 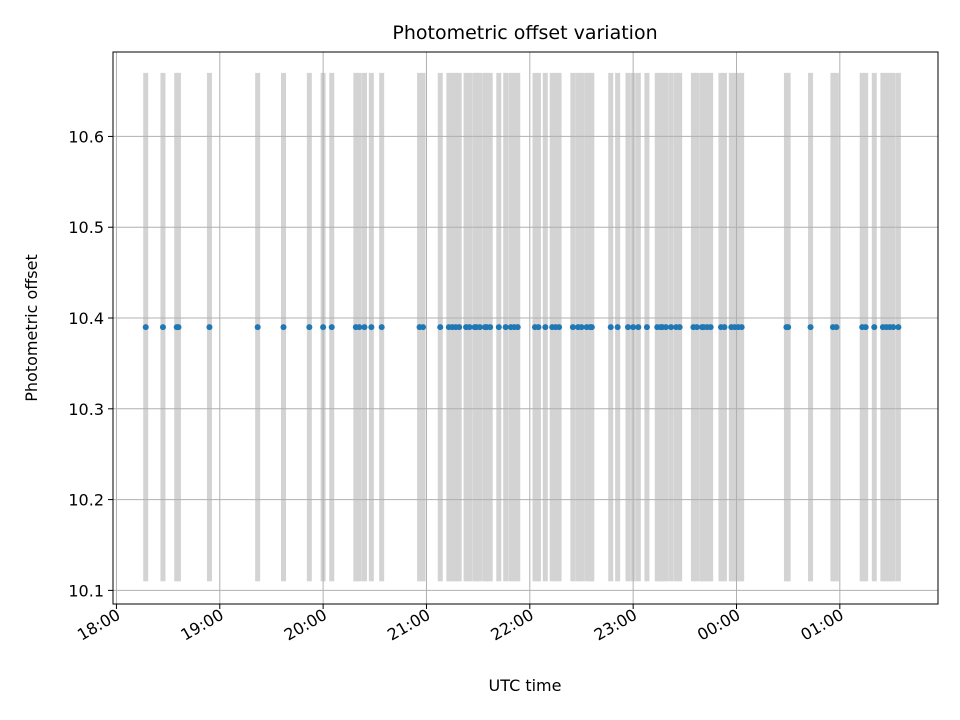 I want to click on x-axis-label: UTC time, so click(x=525, y=685).